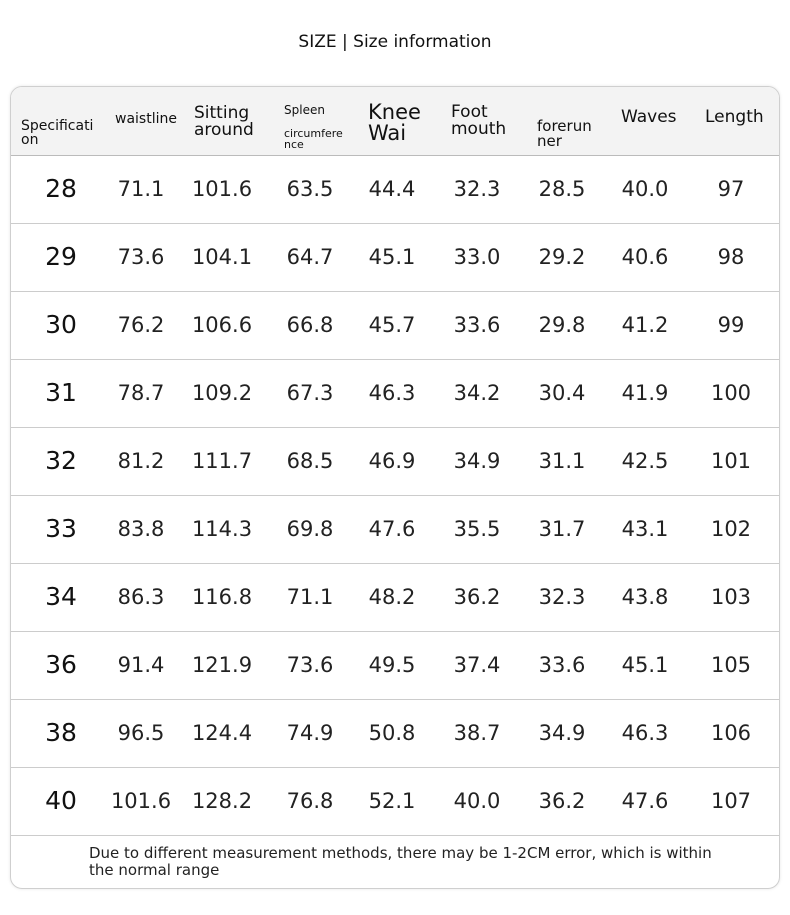 The image size is (790, 915). I want to click on measurement-cell: 40.6, so click(645, 257).